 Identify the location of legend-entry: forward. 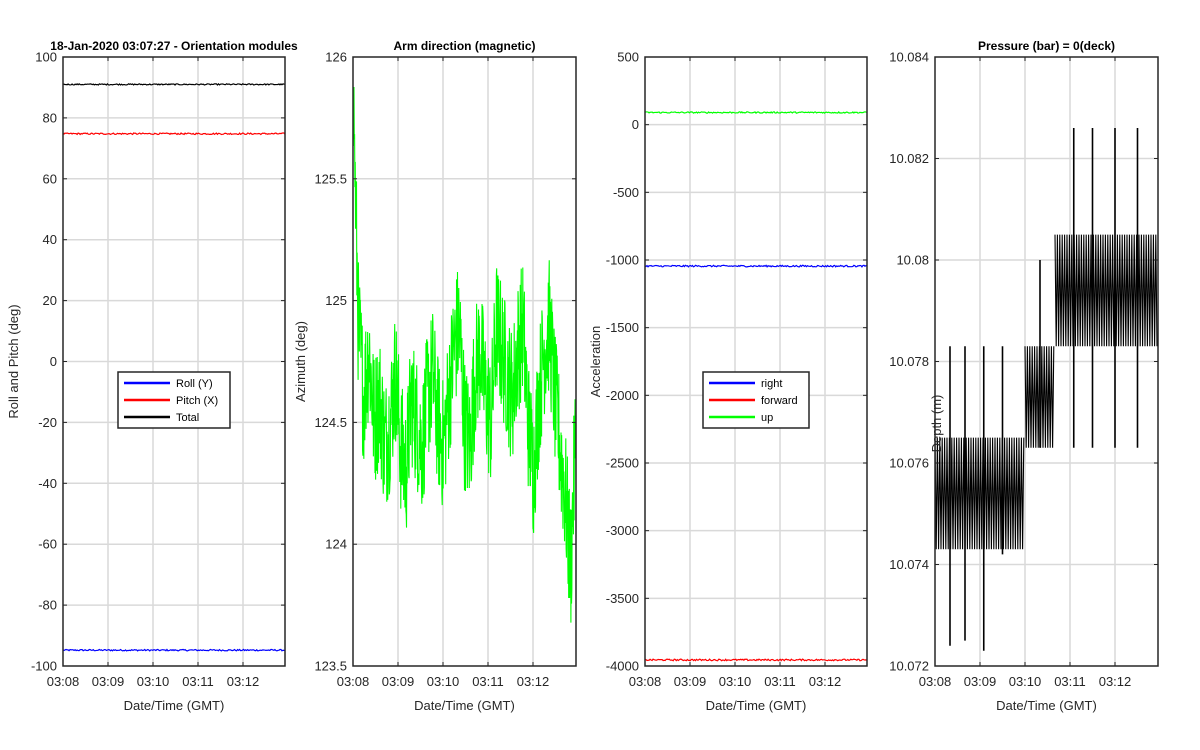
(779, 401).